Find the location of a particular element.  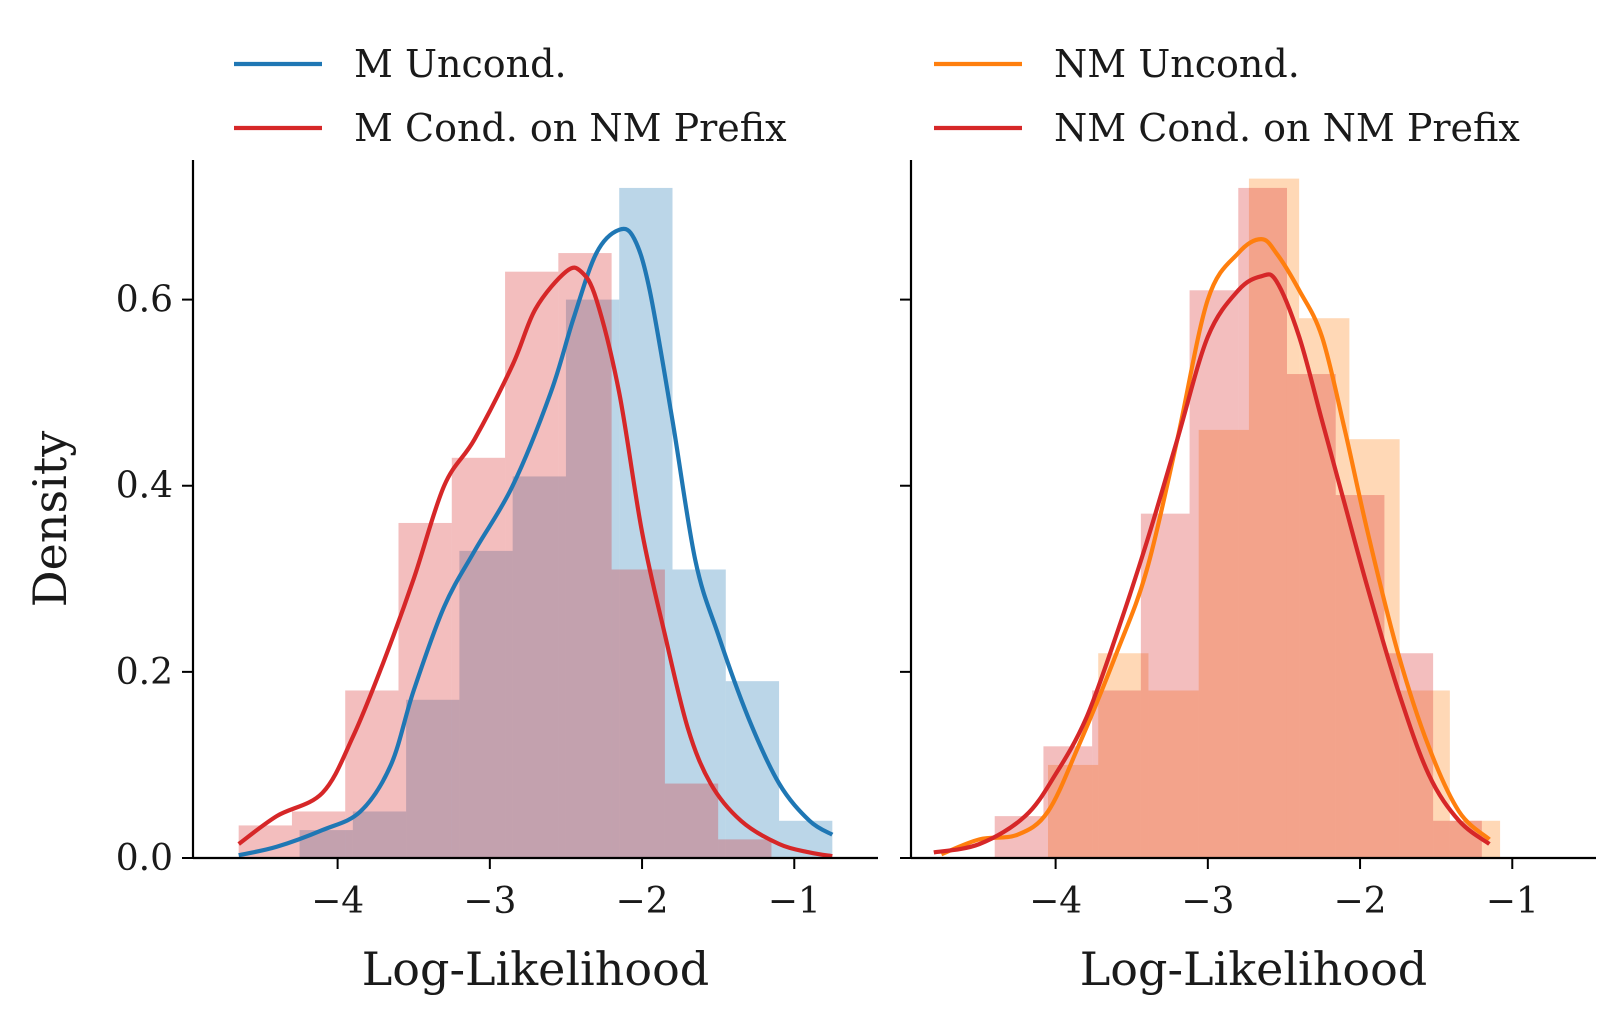

y-tick-label: 0.6 is located at coordinates (144, 300).